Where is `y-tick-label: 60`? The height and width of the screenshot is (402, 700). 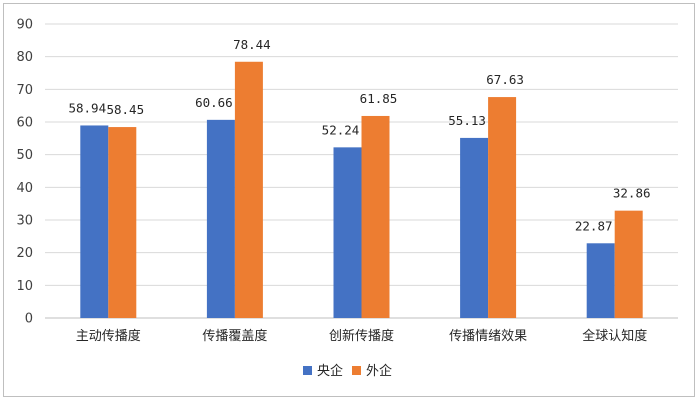
y-tick-label: 60 is located at coordinates (24, 123).